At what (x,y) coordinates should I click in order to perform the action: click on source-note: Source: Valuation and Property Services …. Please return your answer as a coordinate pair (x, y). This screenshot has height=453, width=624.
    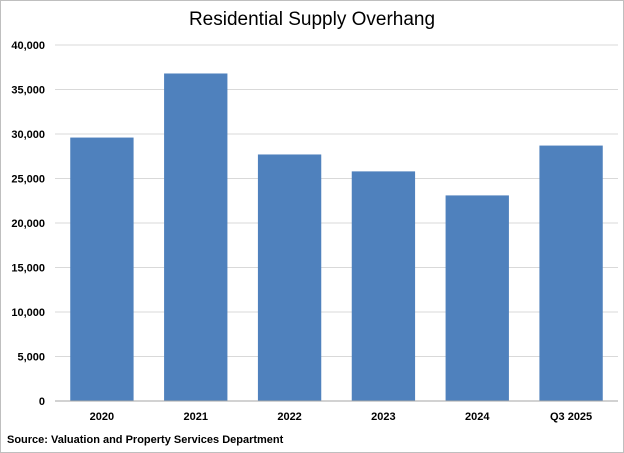
    Looking at the image, I should click on (145, 440).